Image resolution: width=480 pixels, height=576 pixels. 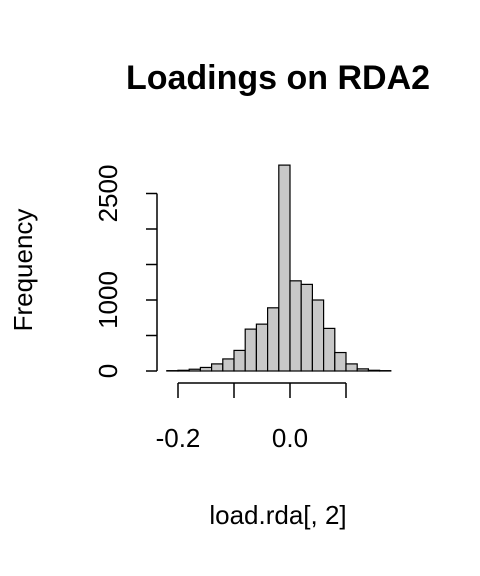 I want to click on y-tick-label: 0, so click(x=108, y=371).